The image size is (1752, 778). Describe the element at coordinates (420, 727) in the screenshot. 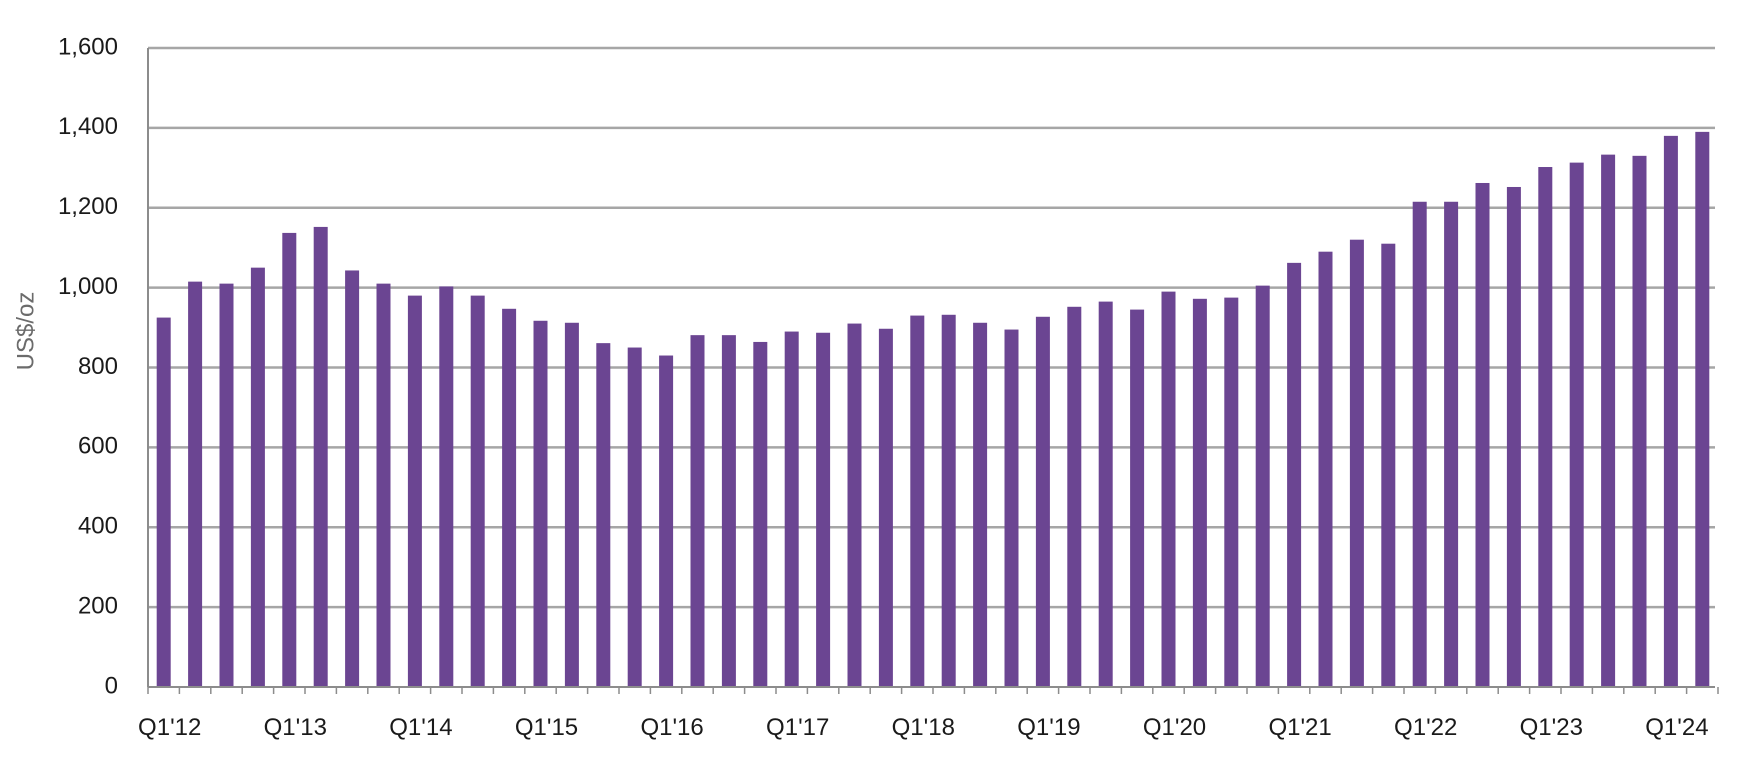

I see `x-tick-label: Q1'14` at that location.